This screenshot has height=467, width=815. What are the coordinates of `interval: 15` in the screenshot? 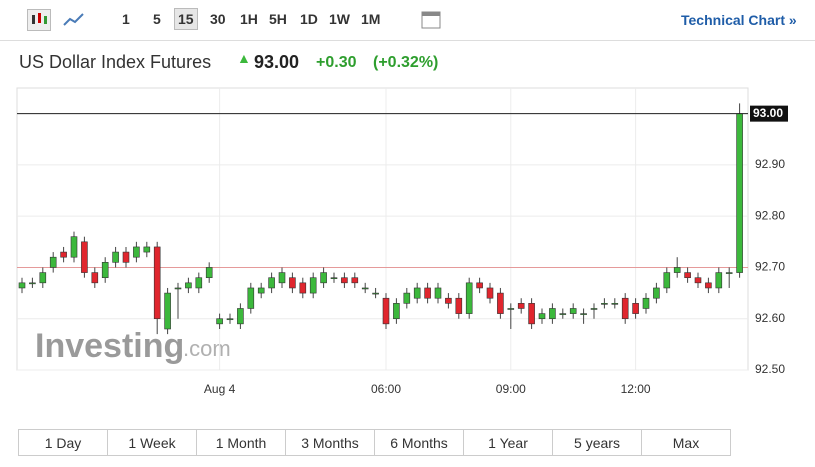 It's located at (186, 19).